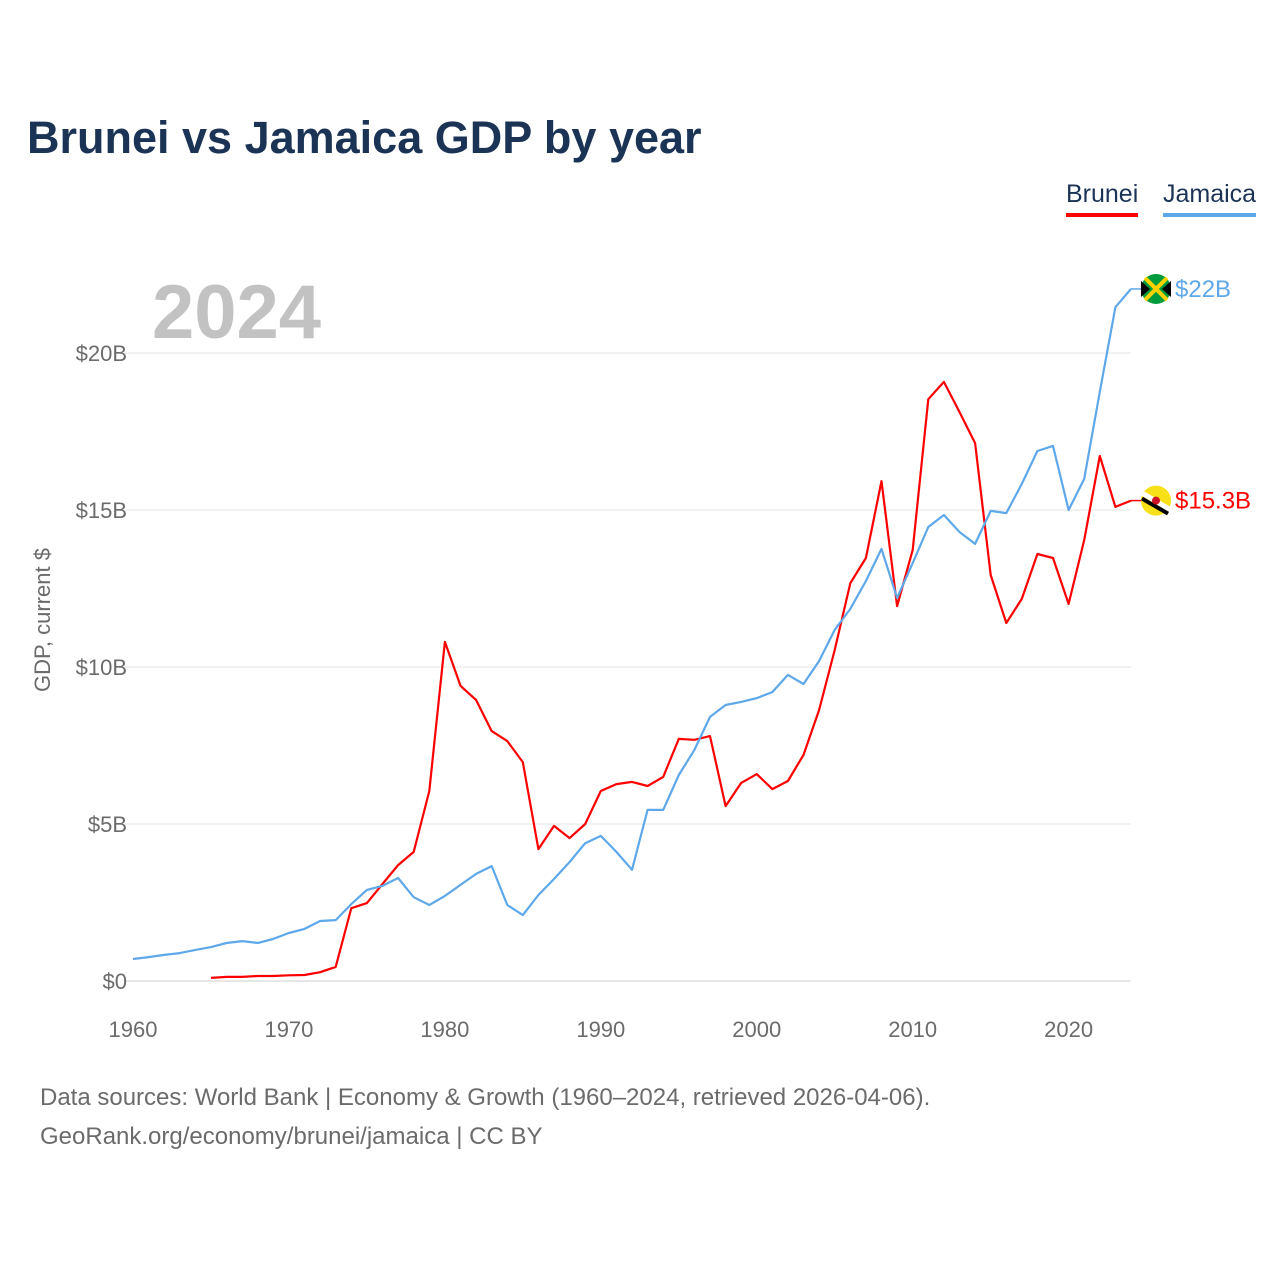 This screenshot has width=1280, height=1280. I want to click on y-tick-label: $0, so click(115, 981).